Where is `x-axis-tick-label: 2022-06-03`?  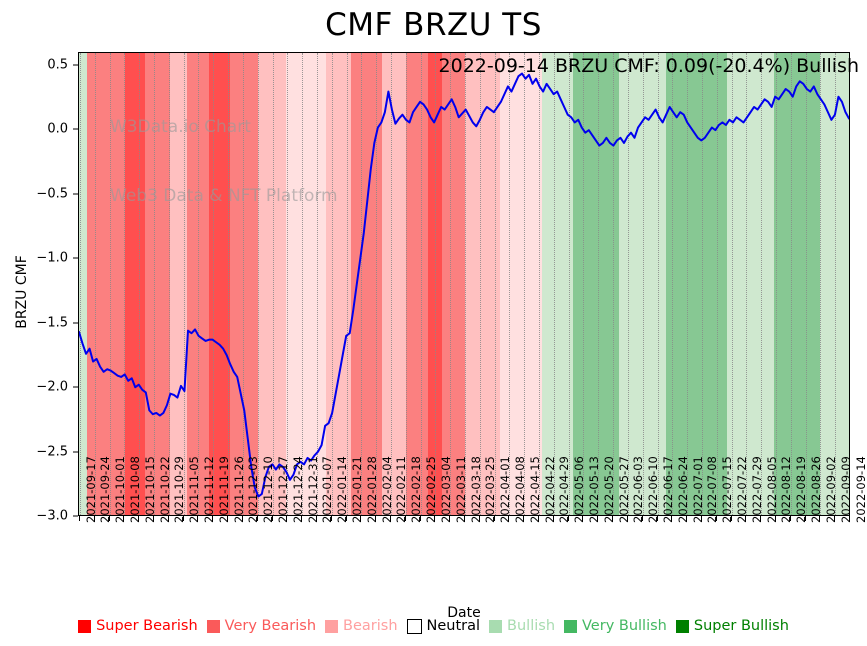 x-axis-tick-label: 2022-06-03 is located at coordinates (638, 489).